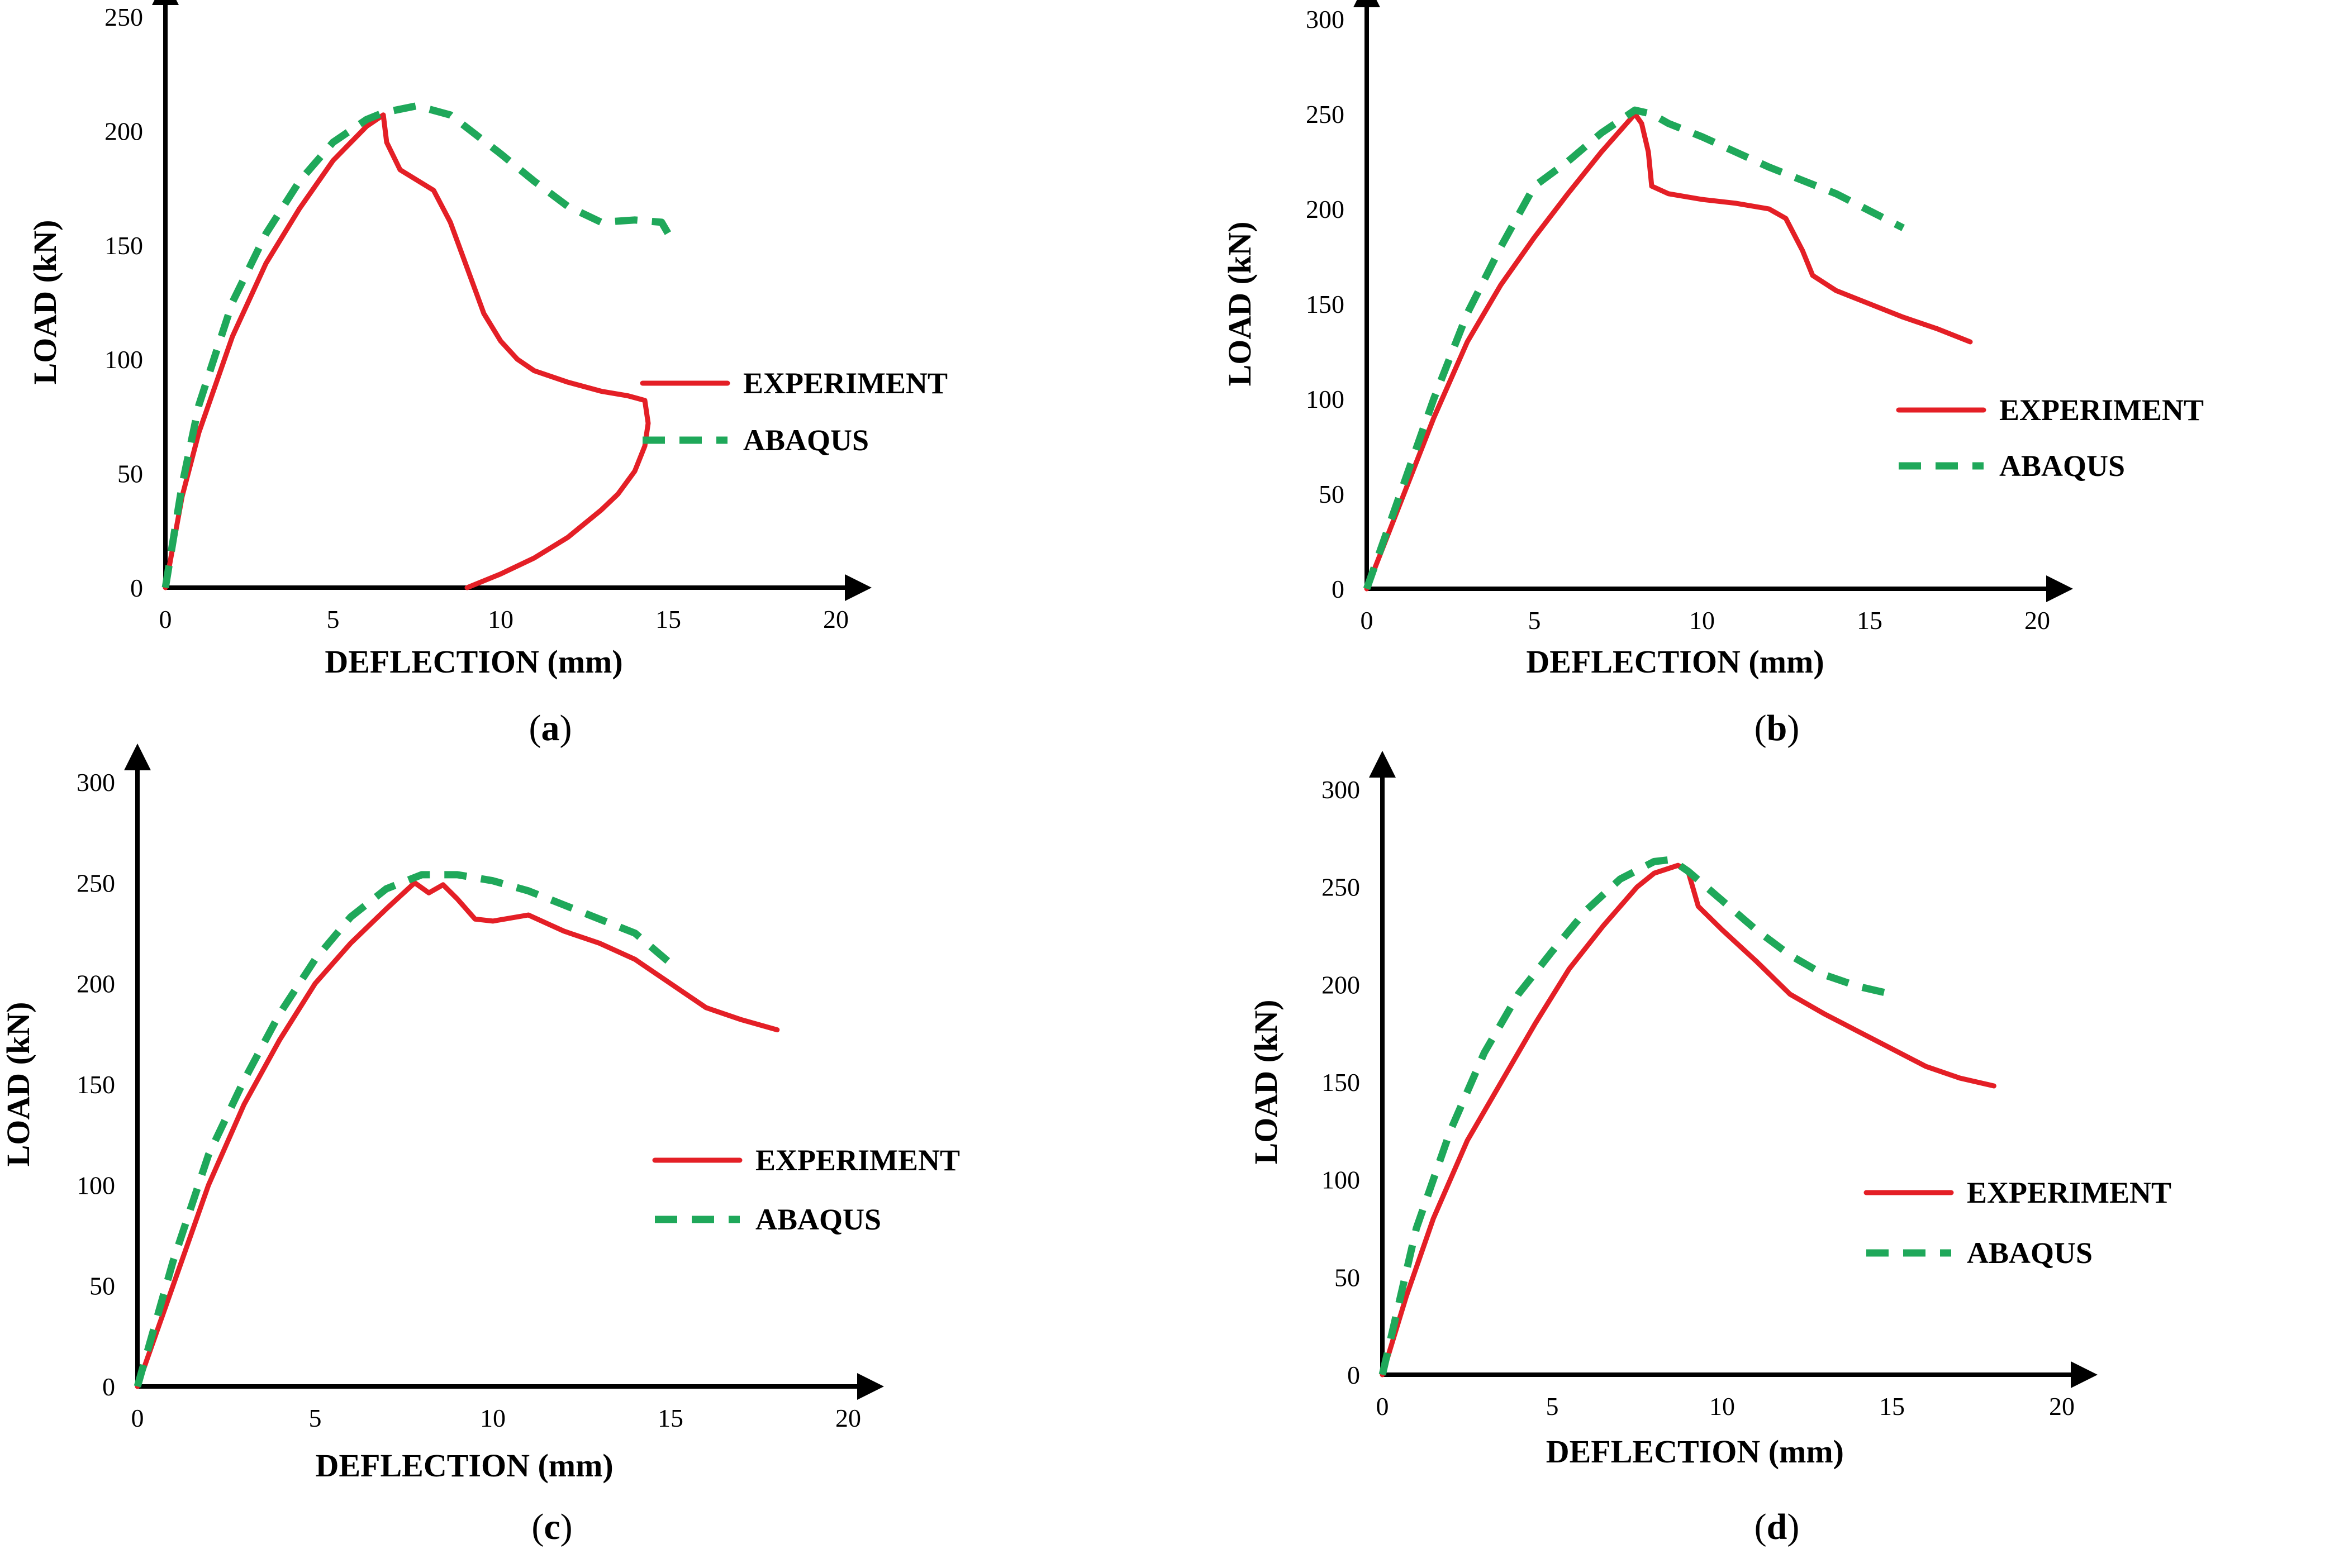 The height and width of the screenshot is (1568, 2325). Describe the element at coordinates (1778, 728) in the screenshot. I see `panel-caption: (b)` at that location.